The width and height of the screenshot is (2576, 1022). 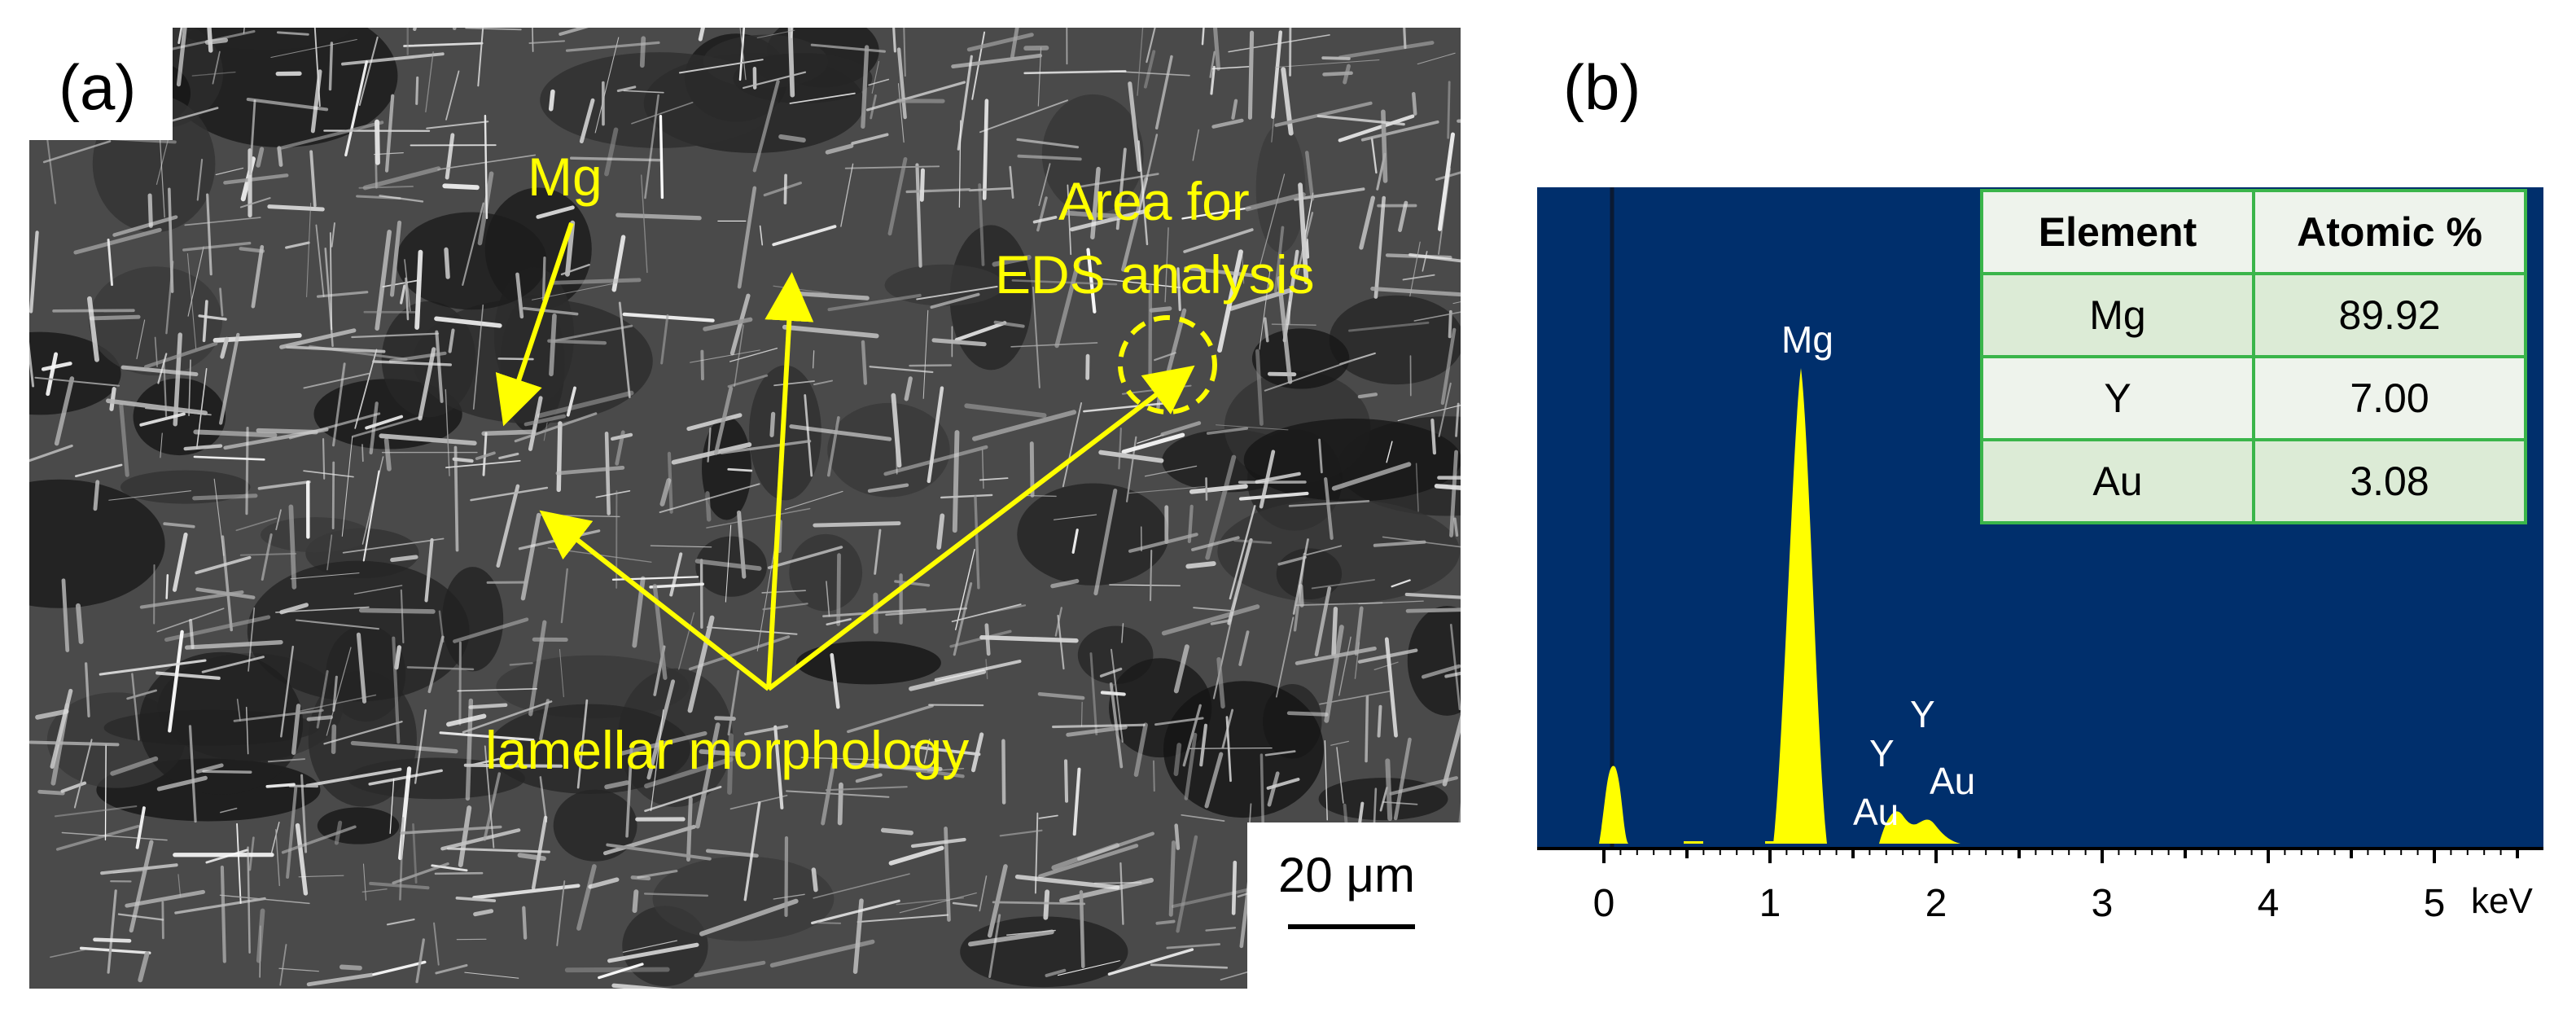 I want to click on table-cell: 7.00, so click(x=2389, y=398).